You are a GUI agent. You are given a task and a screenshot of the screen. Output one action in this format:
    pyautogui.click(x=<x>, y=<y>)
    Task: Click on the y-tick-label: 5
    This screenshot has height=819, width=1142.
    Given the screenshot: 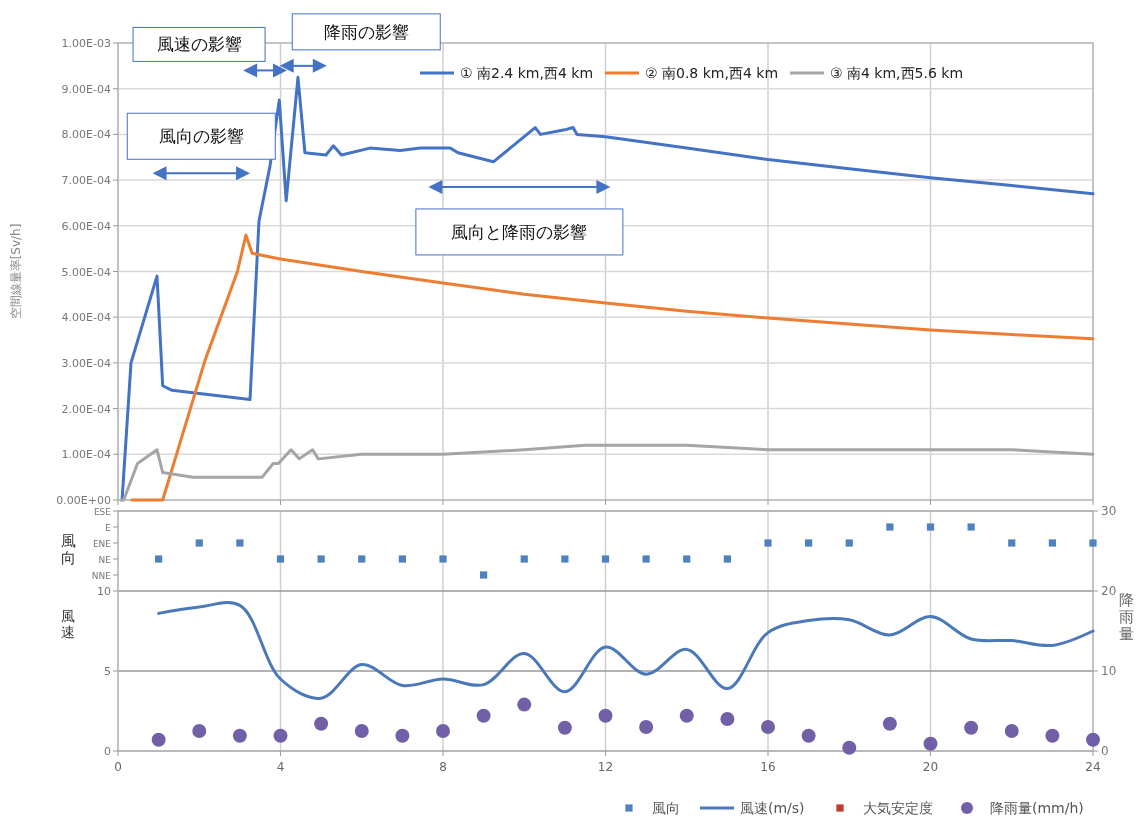 What is the action you would take?
    pyautogui.click(x=107, y=671)
    